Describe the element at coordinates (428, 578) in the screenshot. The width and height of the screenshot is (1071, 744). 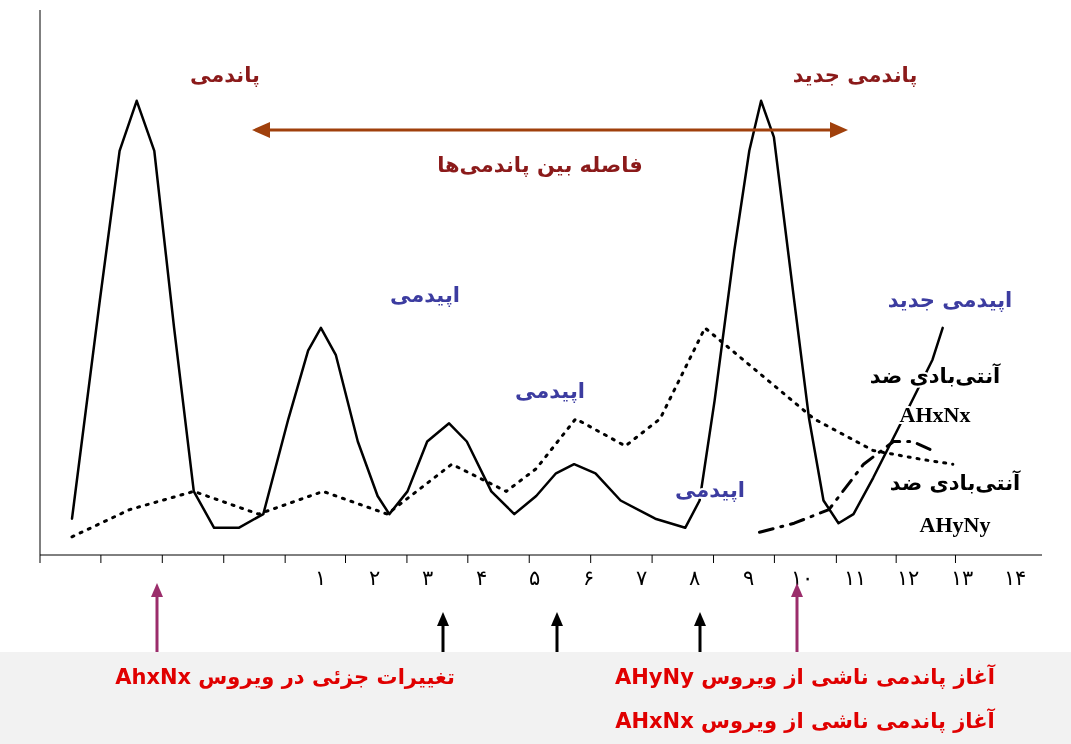
I see `x-tick-label: ۳` at that location.